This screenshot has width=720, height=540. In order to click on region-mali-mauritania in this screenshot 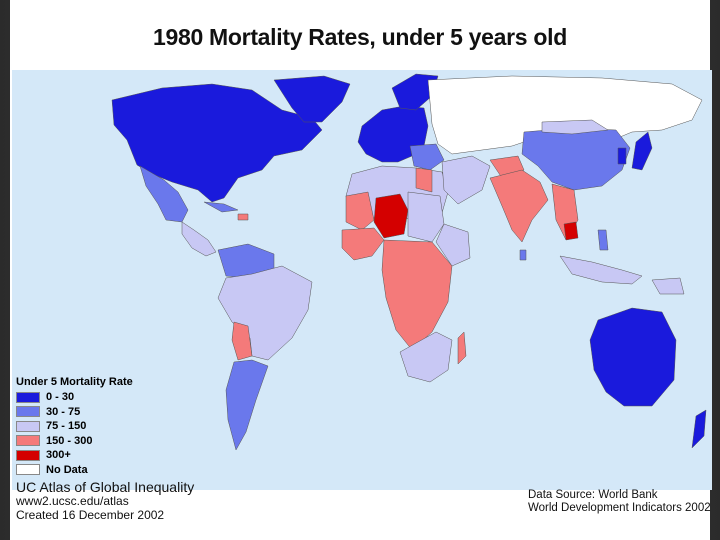, I will do `click(360, 211)`.